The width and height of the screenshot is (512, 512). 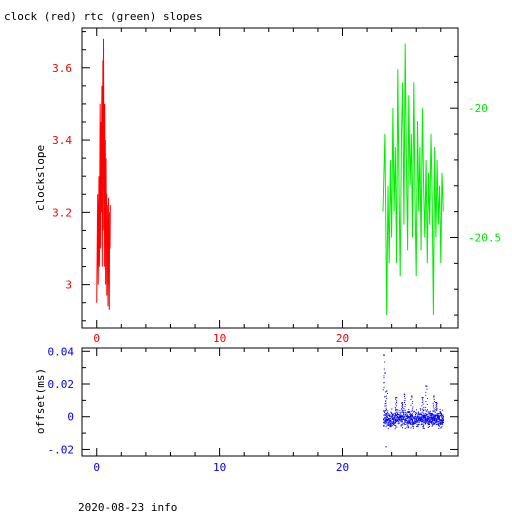 What do you see at coordinates (70, 417) in the screenshot?
I see `y-tick-label: 0` at bounding box center [70, 417].